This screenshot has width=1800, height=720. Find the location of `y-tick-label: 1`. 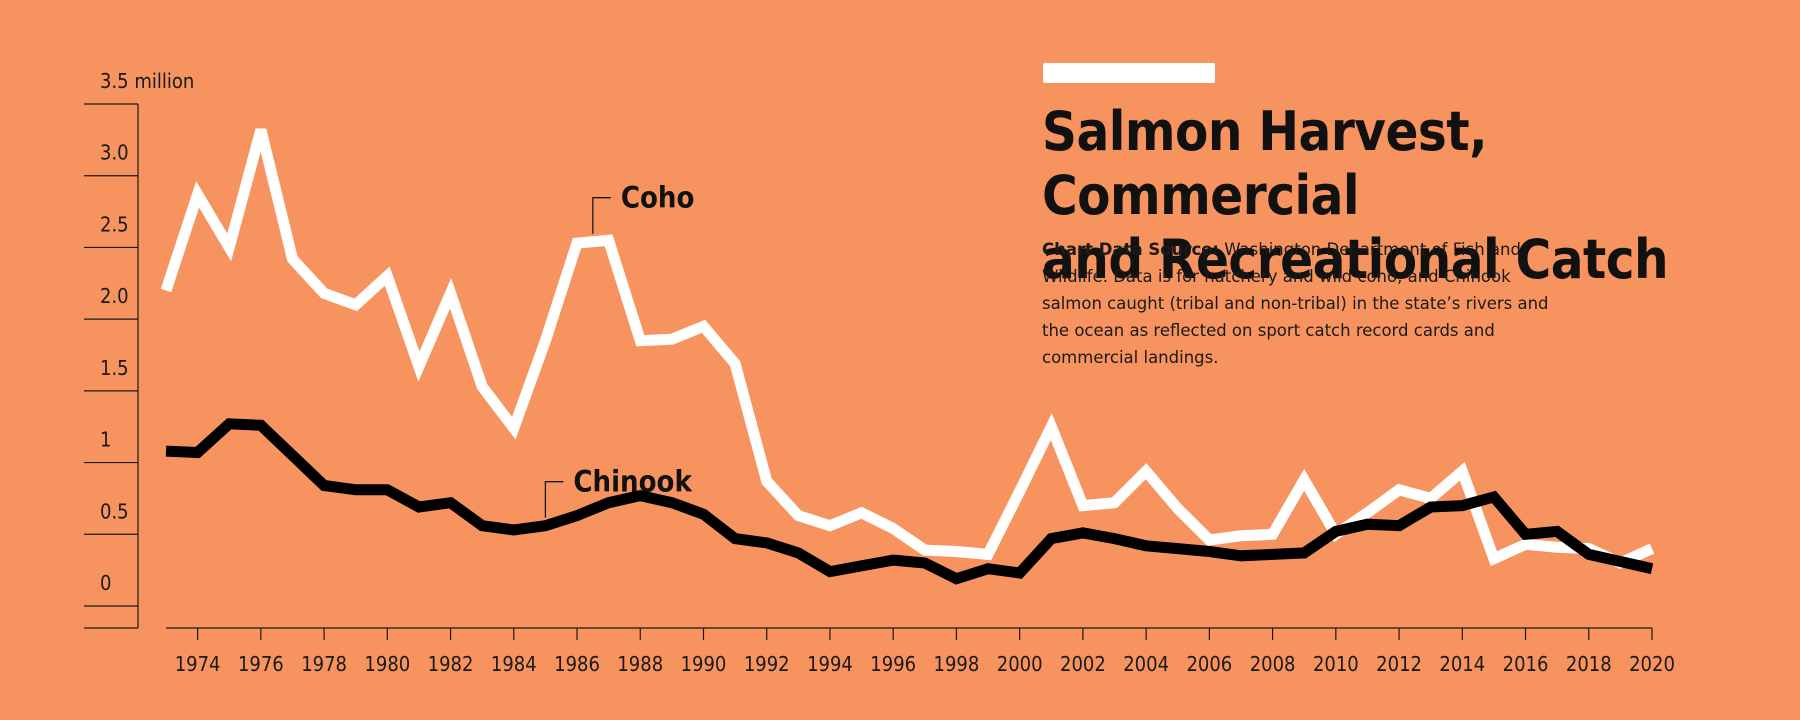

y-tick-label: 1 is located at coordinates (105, 440).